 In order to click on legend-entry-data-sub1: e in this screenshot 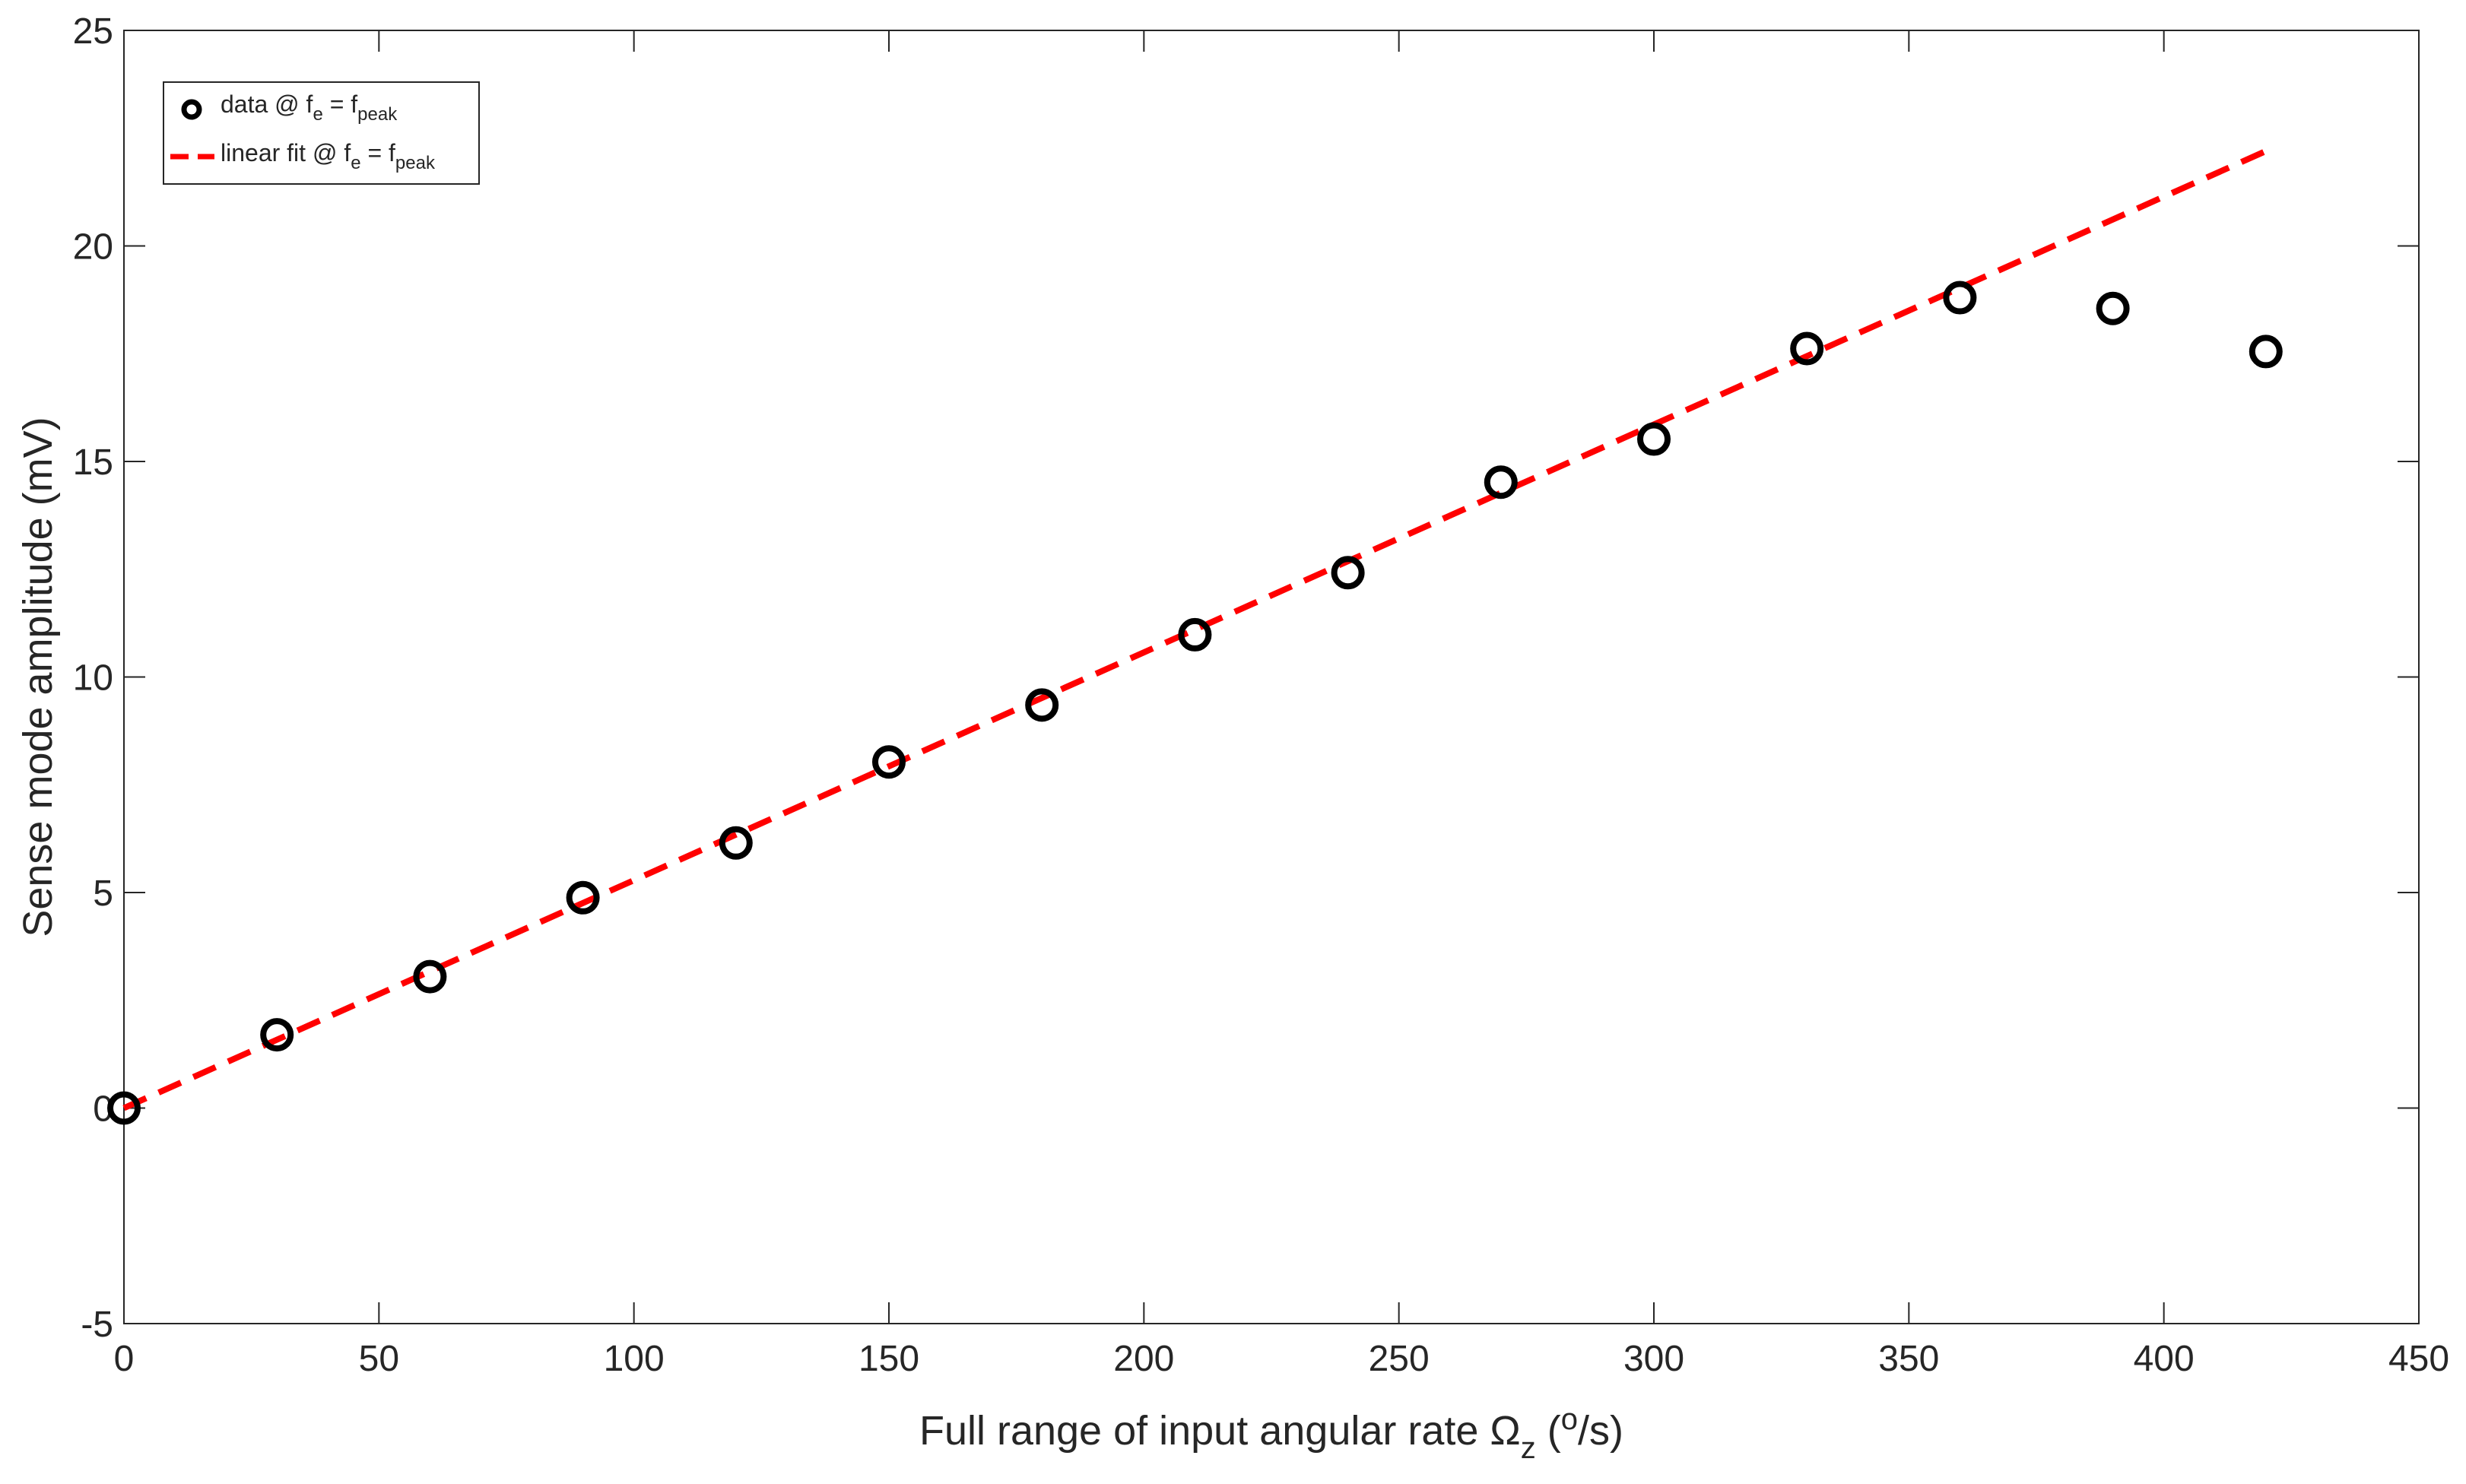, I will do `click(317, 114)`.